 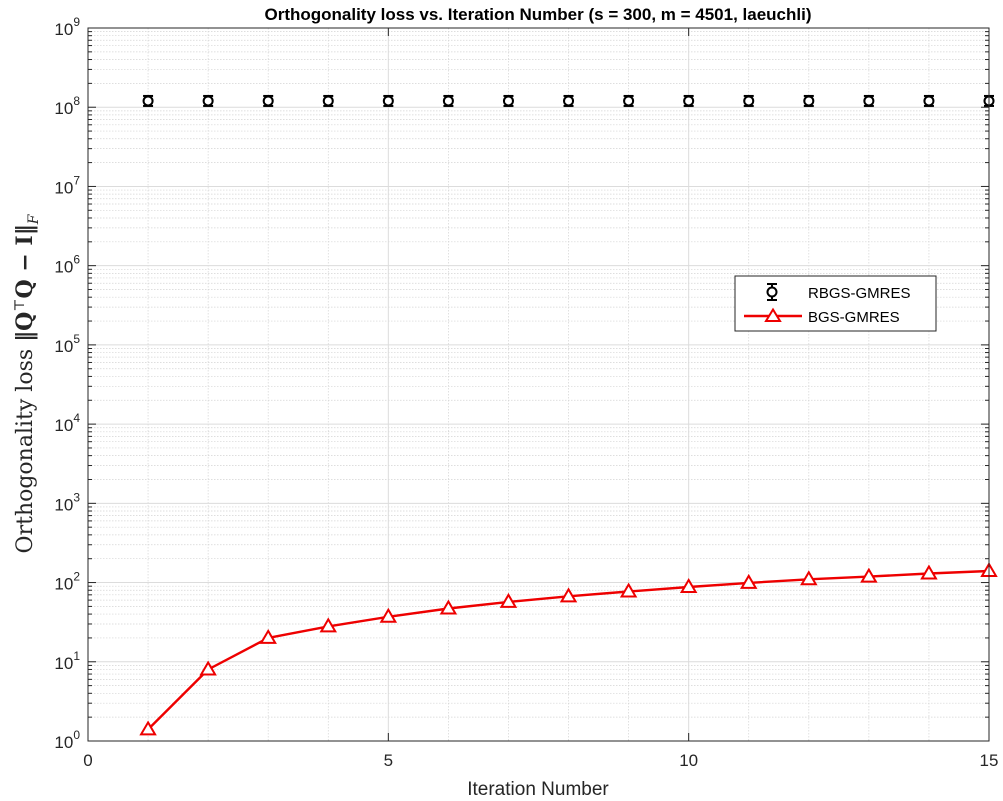 I want to click on y-axis-label-sub: F, so click(x=34, y=219).